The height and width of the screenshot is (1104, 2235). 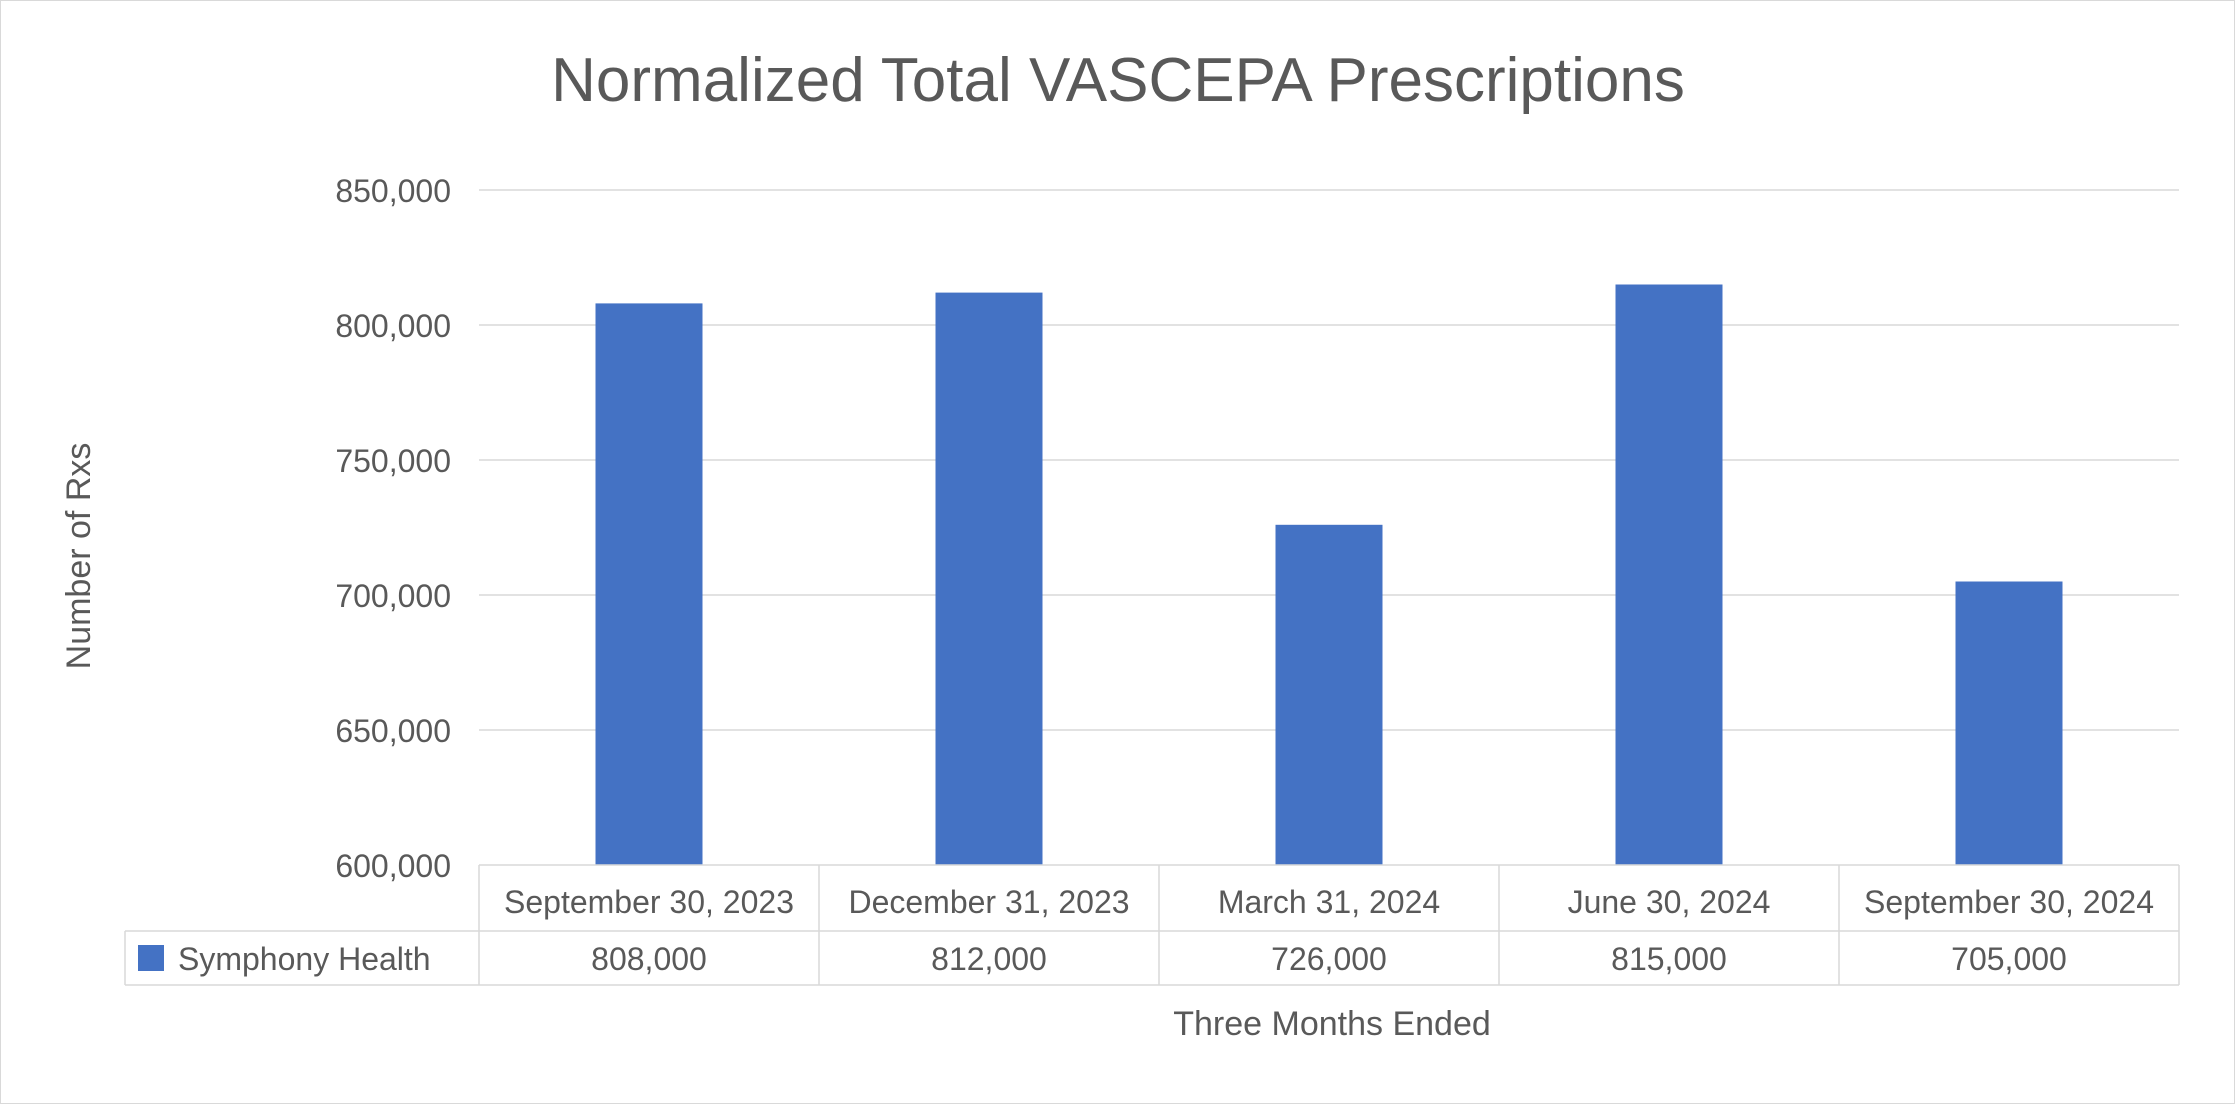 What do you see at coordinates (393, 596) in the screenshot?
I see `y-tick-label: 700,000` at bounding box center [393, 596].